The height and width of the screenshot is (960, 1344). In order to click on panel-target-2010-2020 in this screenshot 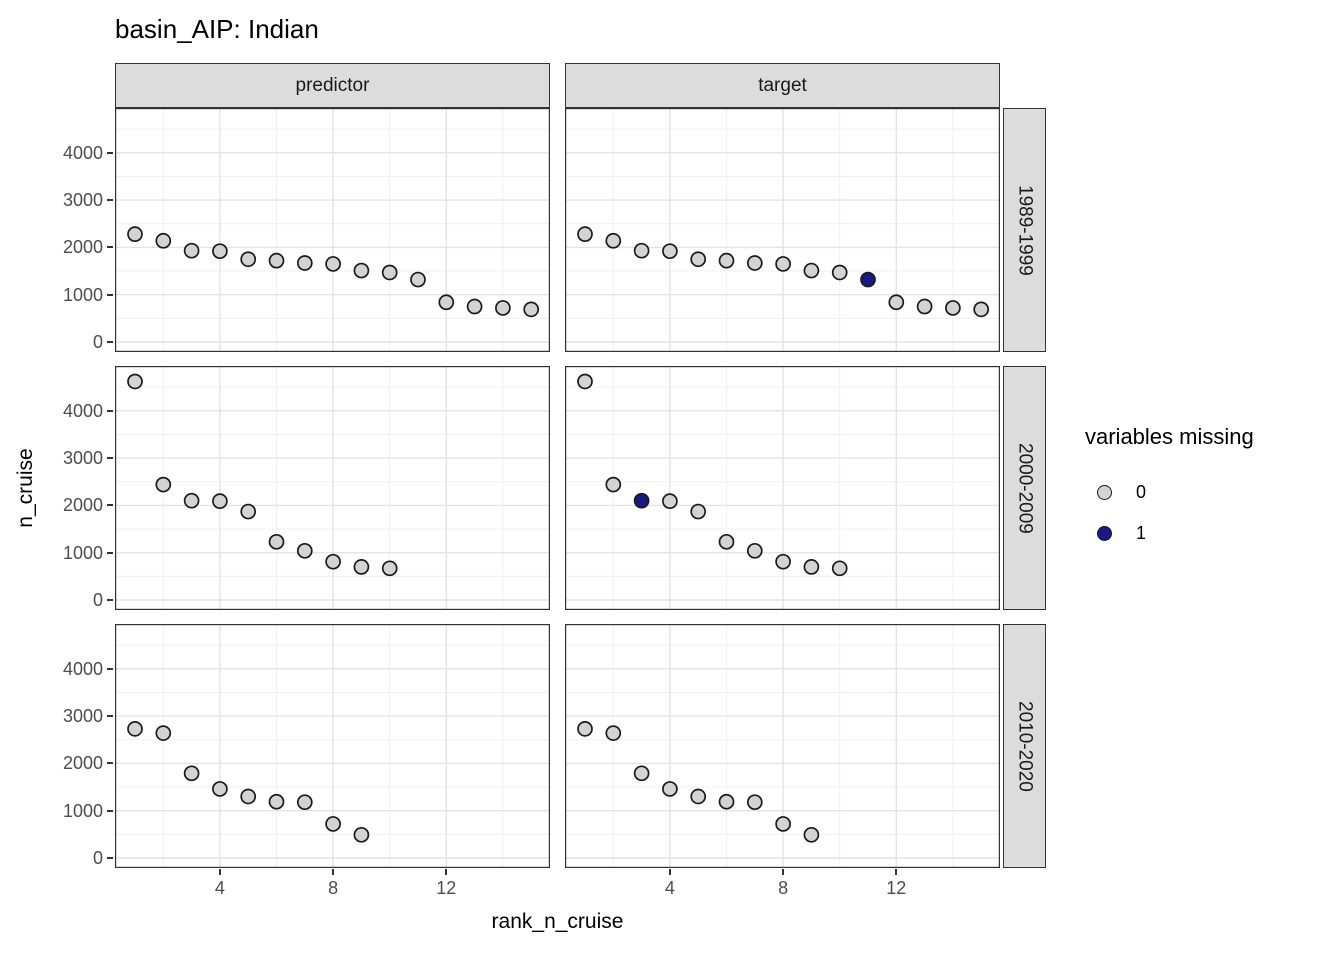, I will do `click(782, 746)`.